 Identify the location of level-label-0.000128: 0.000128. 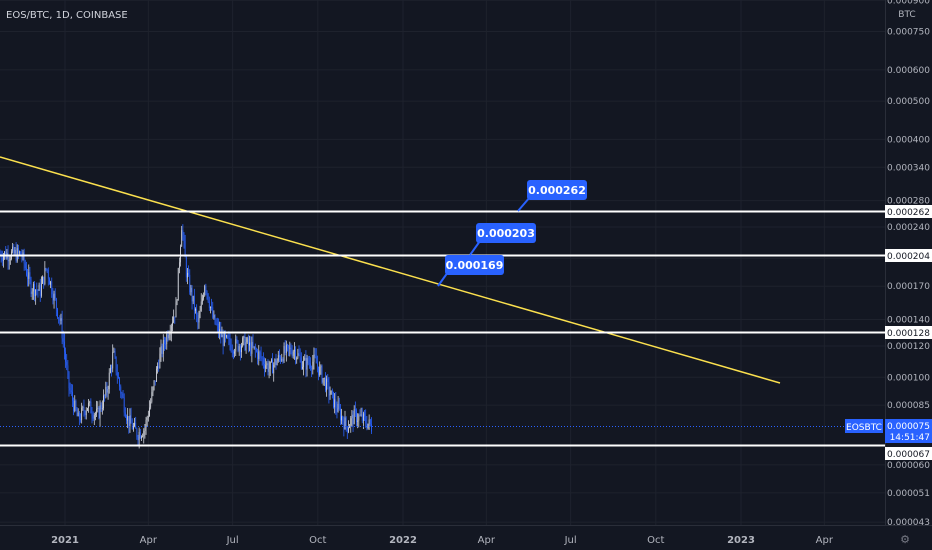
(908, 332).